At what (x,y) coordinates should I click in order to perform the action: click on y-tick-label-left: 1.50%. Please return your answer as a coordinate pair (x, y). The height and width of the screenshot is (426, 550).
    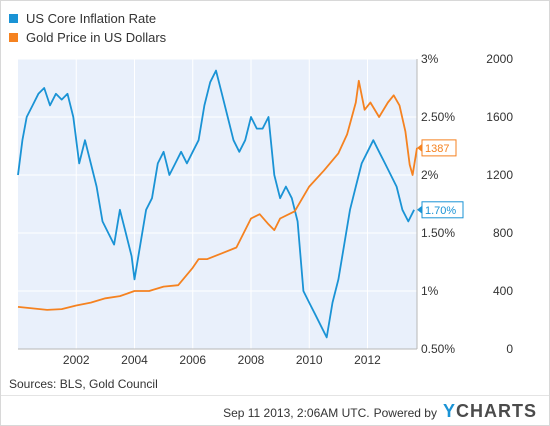
    Looking at the image, I should click on (438, 233).